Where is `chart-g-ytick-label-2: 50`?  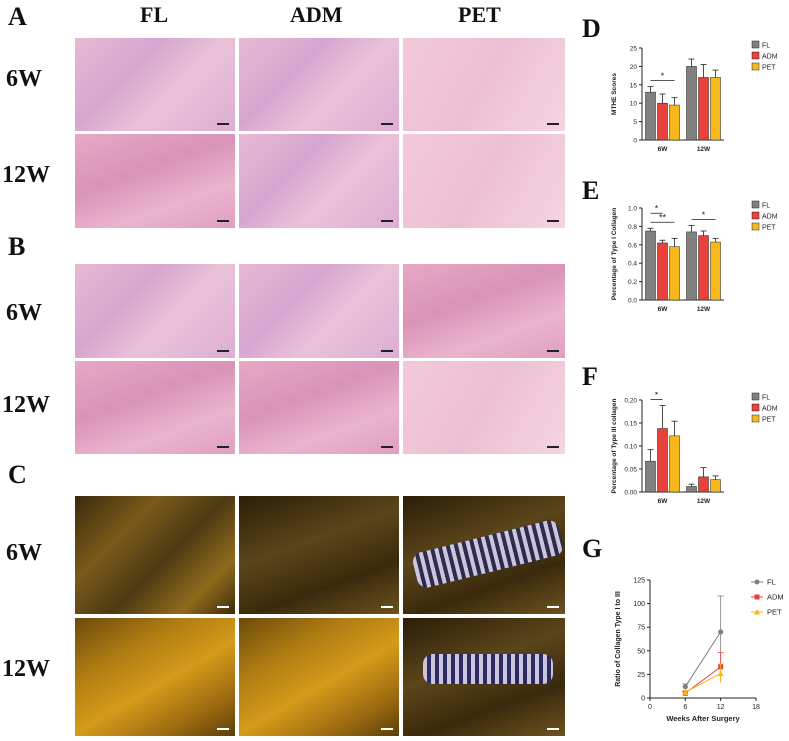 chart-g-ytick-label-2: 50 is located at coordinates (641, 651).